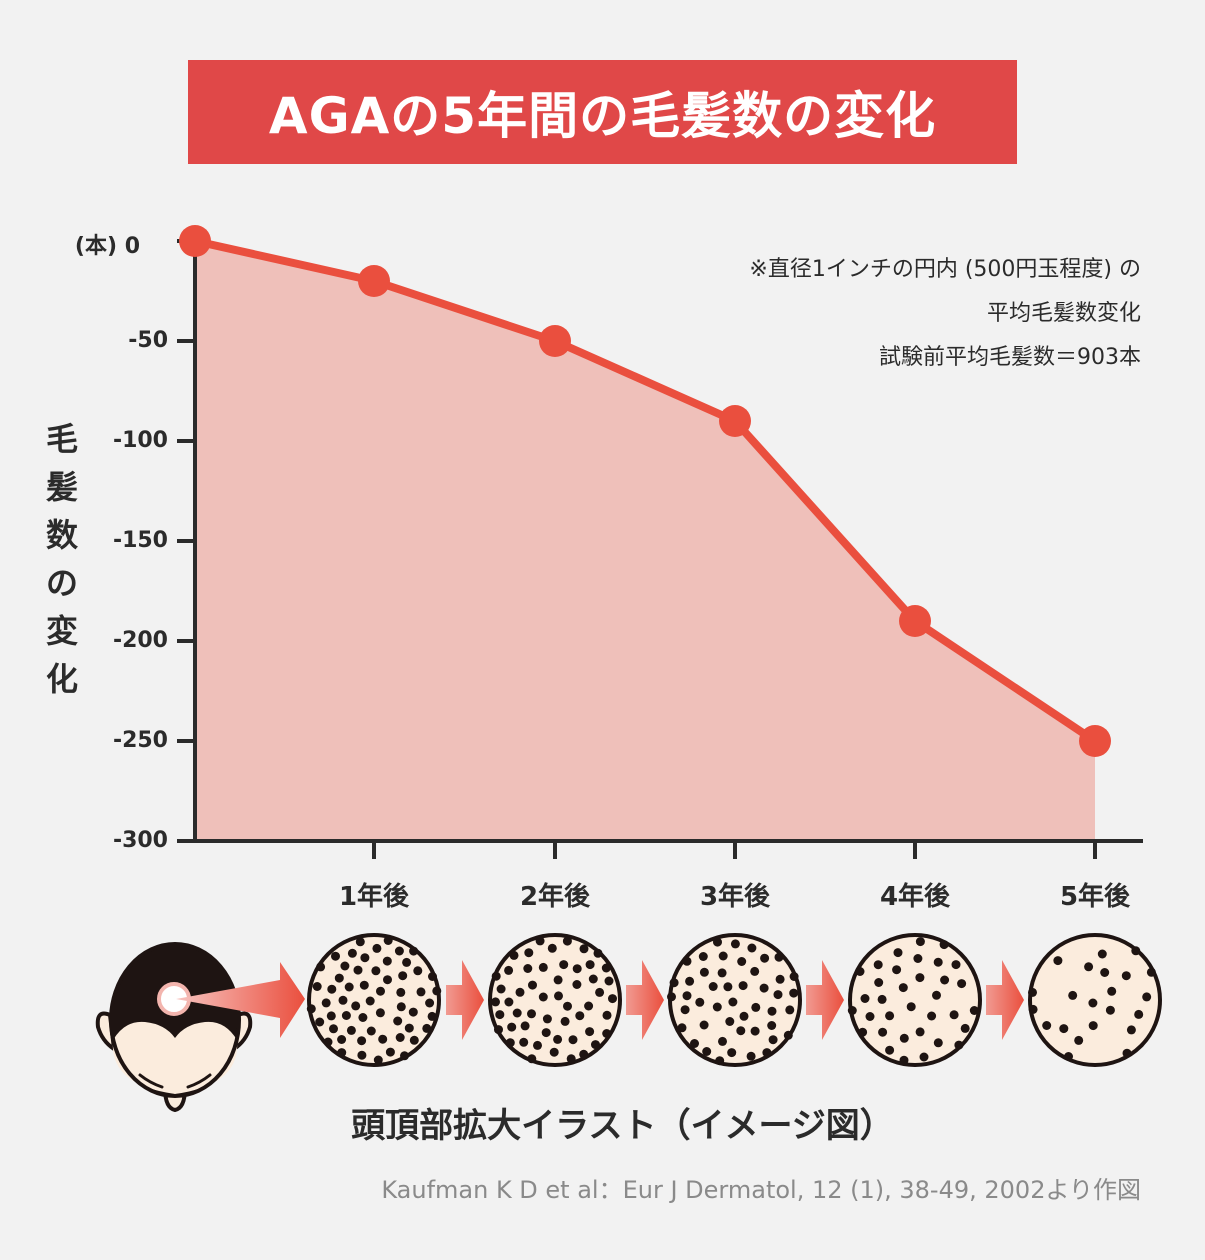 Image resolution: width=1205 pixels, height=1260 pixels. What do you see at coordinates (622, 1126) in the screenshot?
I see `illustration-caption: 頭頂部拡大イラスト（イメージ図）` at bounding box center [622, 1126].